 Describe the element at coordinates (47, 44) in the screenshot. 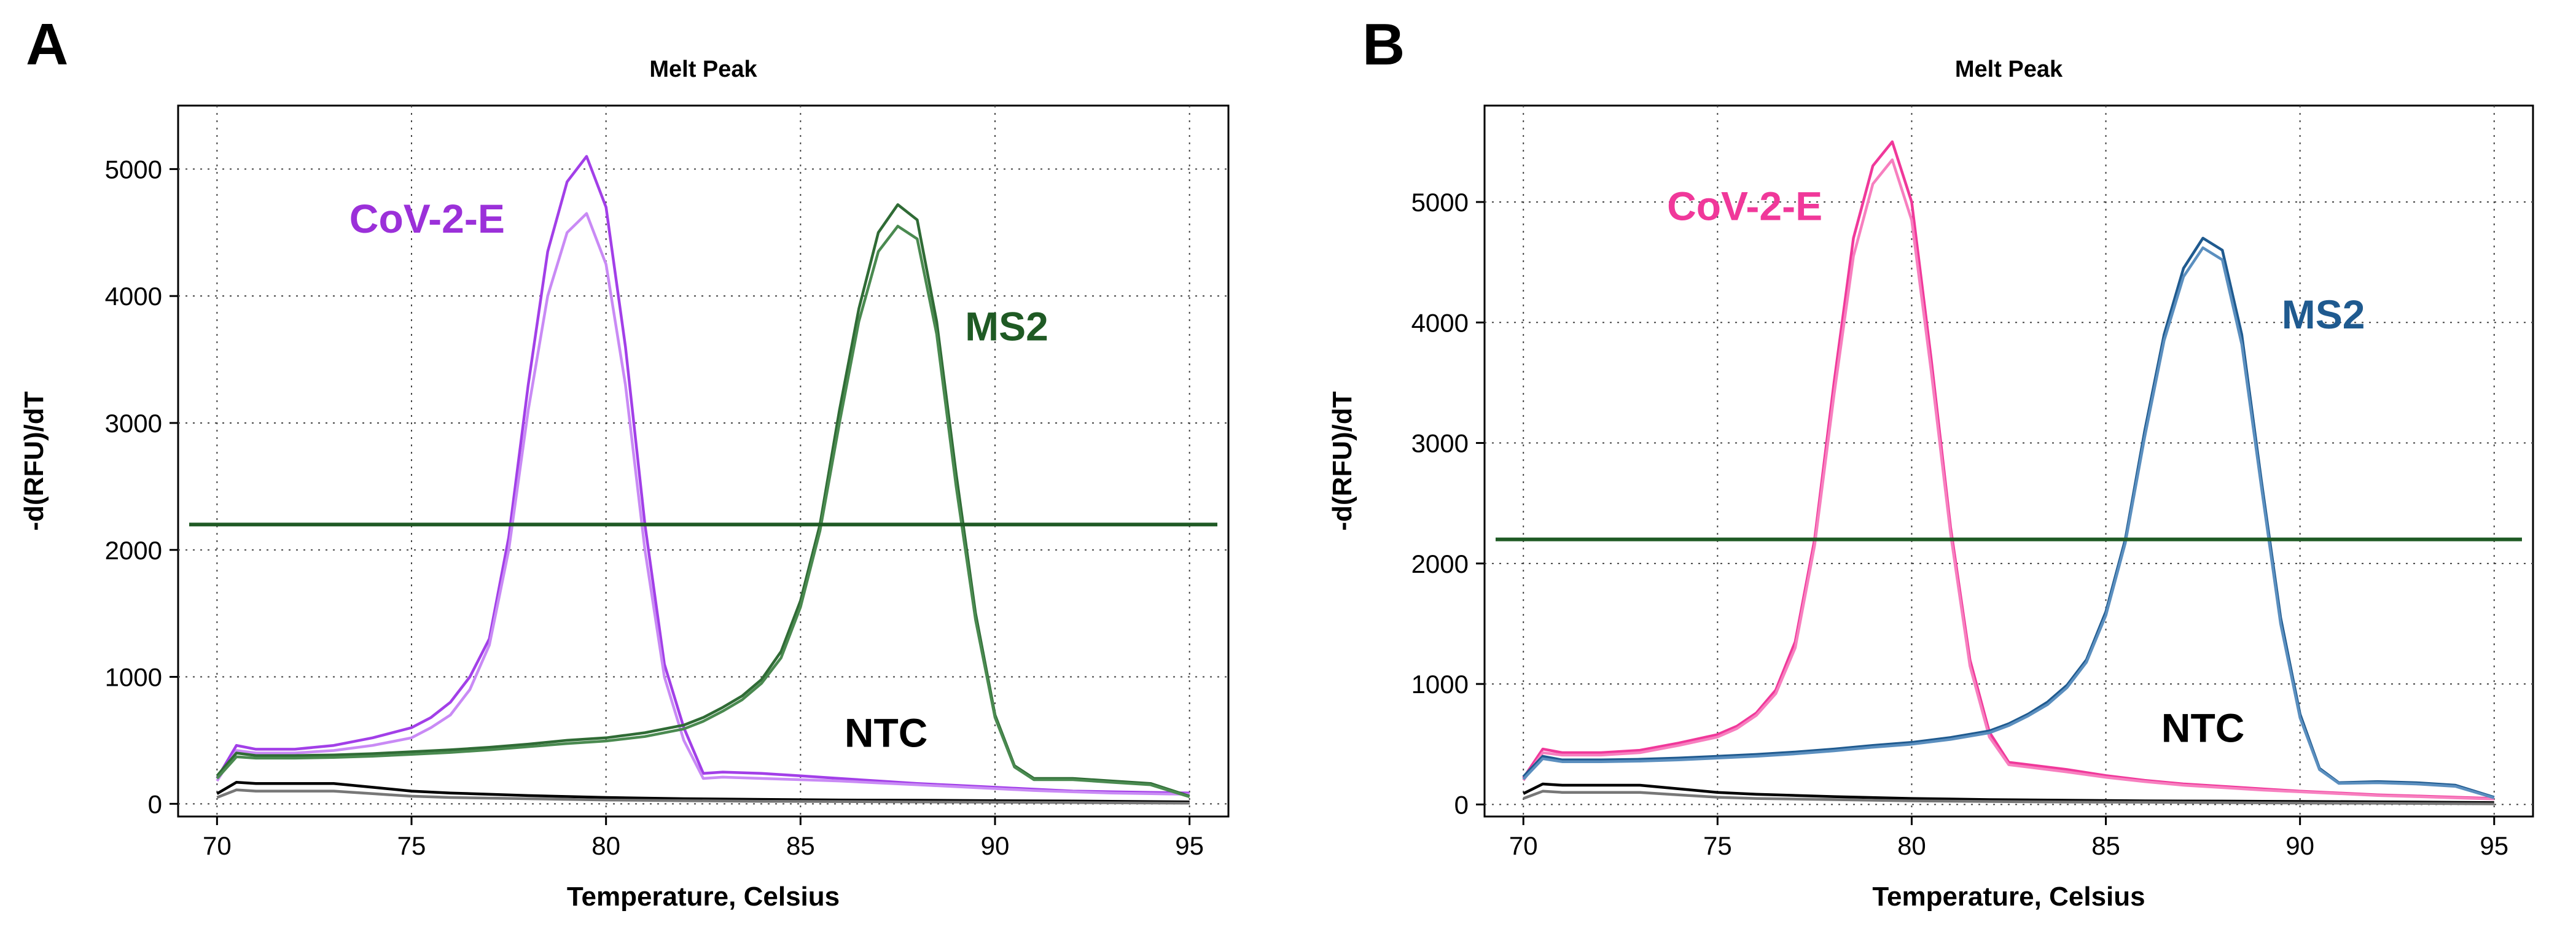

I see `panel-label: A` at that location.